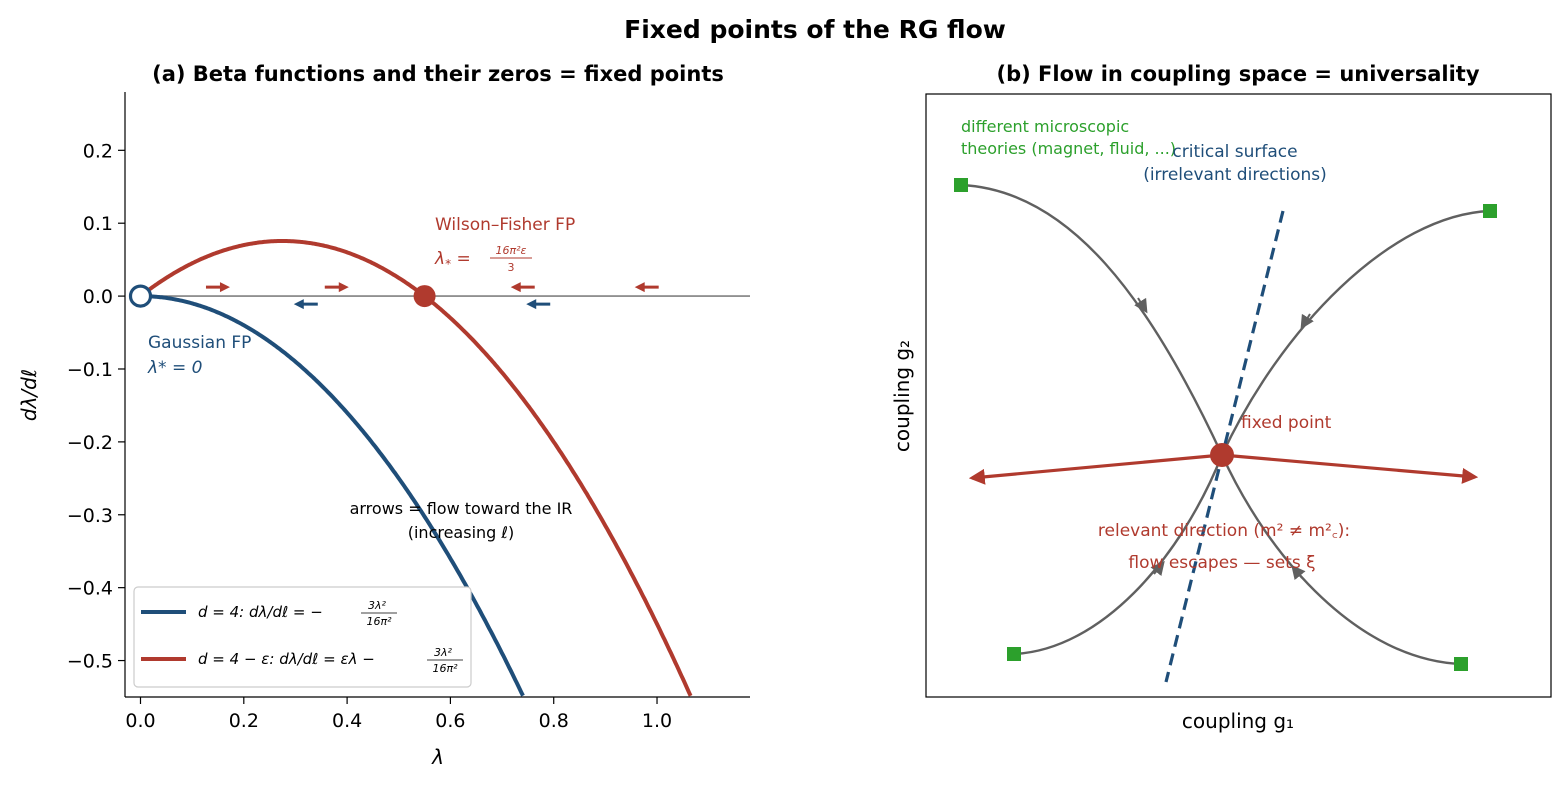 This screenshot has width=1566, height=786. Describe the element at coordinates (282, 296) in the screenshot. I see `fixed-point-markers` at that location.